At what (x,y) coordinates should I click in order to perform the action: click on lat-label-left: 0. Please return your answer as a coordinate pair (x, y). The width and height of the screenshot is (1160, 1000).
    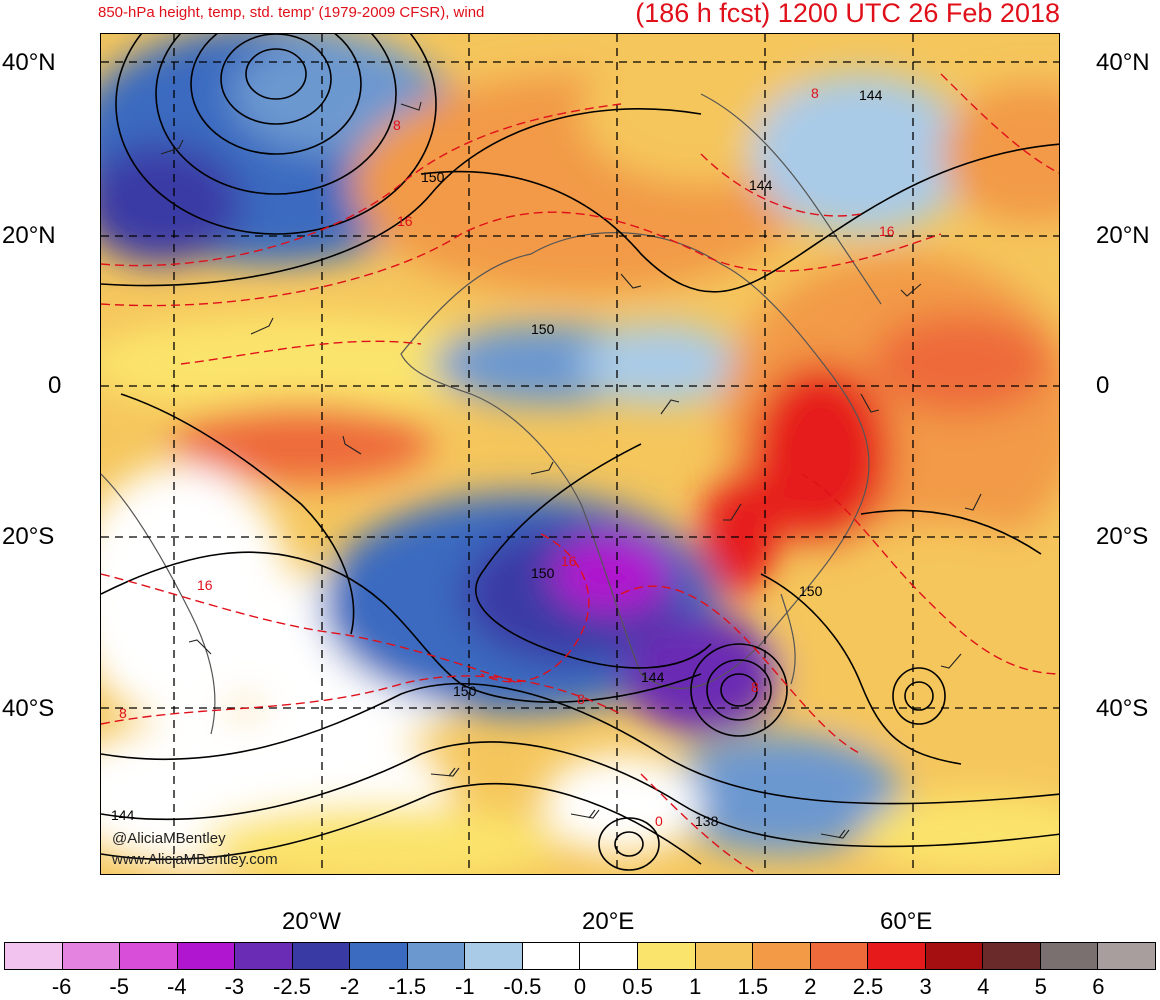
    Looking at the image, I should click on (55, 385).